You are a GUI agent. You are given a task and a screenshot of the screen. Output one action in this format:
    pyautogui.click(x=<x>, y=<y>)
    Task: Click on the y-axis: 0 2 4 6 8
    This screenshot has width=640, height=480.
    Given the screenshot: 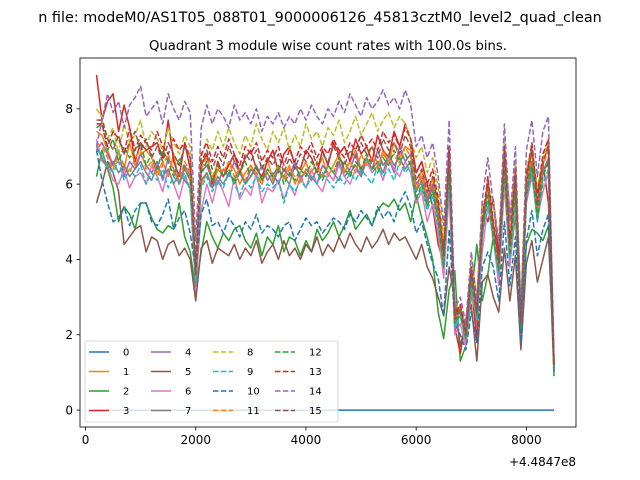 What is the action you would take?
    pyautogui.click(x=72, y=259)
    